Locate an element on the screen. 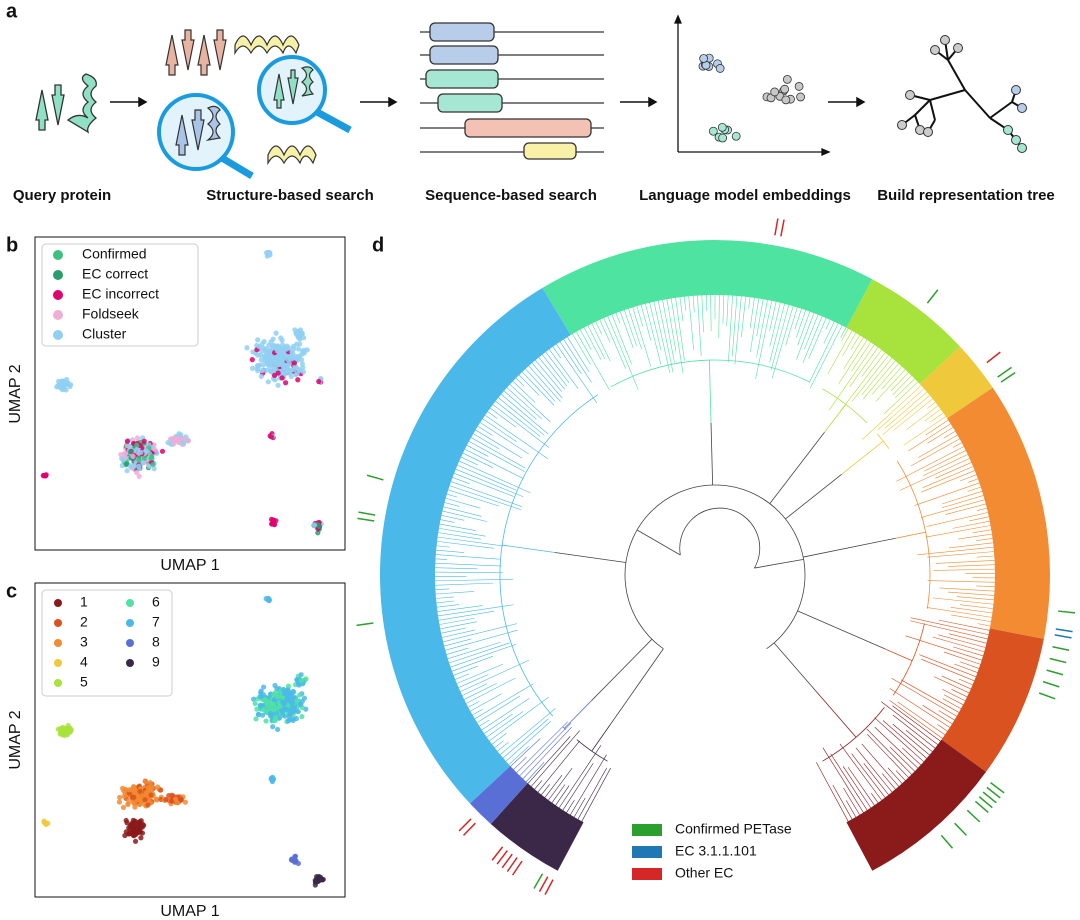  legend: 1 2 3 4 5 6 7 8 9 is located at coordinates (107, 643).